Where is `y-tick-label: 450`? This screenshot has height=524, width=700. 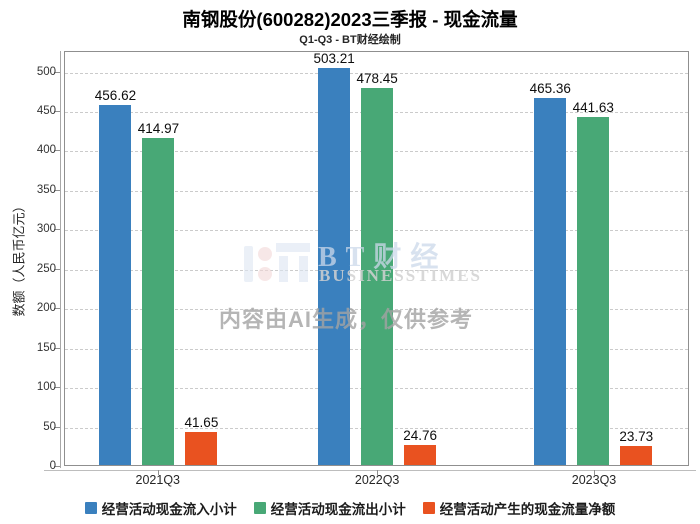 y-tick-label: 450 is located at coordinates (46, 110).